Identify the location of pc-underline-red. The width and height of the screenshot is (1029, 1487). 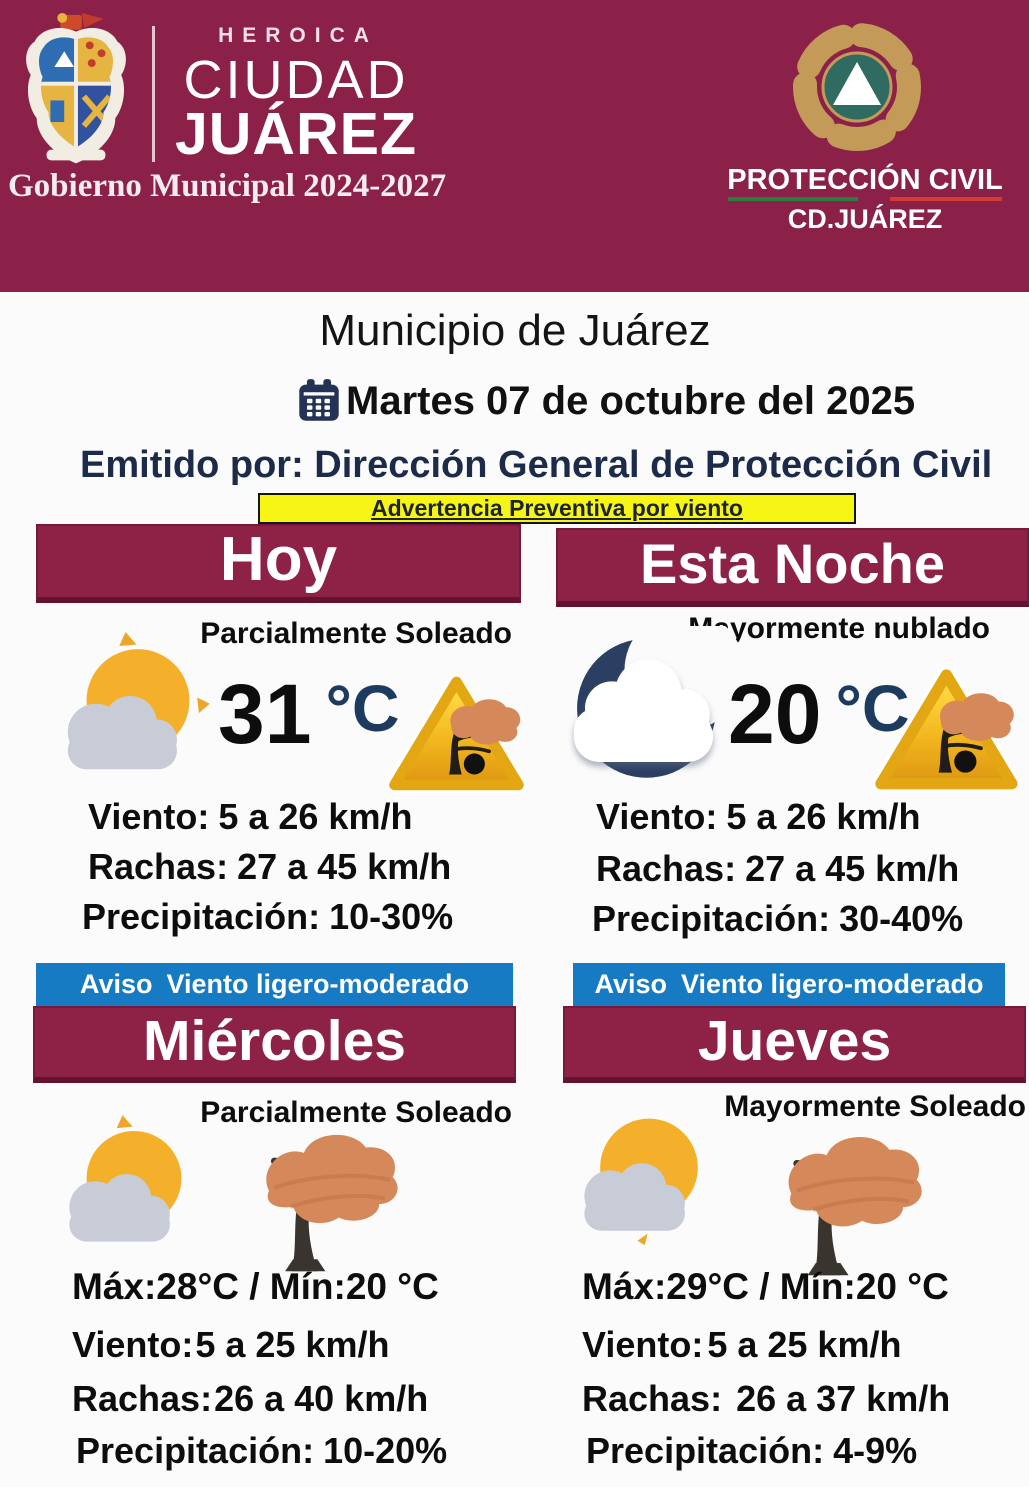
(946, 199).